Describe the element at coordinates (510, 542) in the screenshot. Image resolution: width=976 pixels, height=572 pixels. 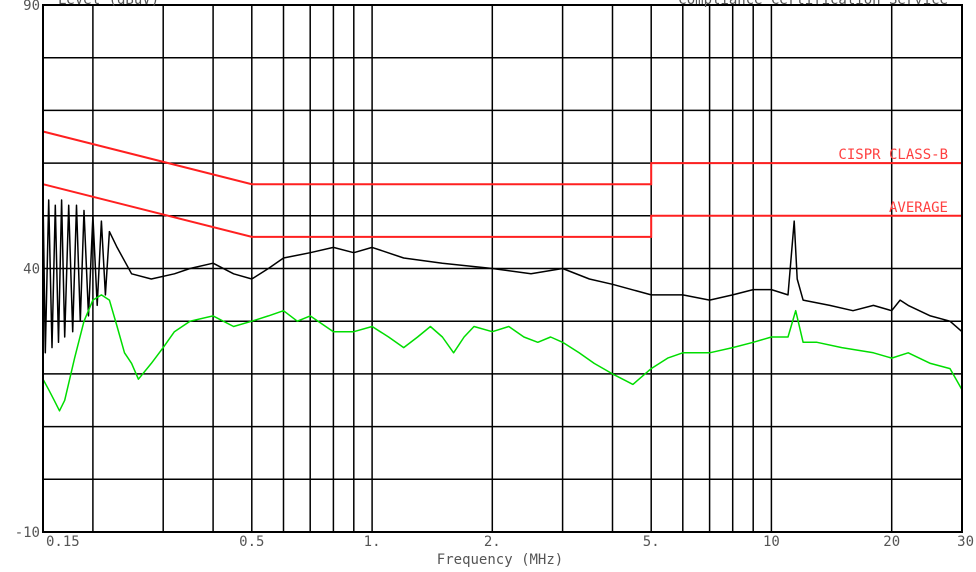
I see `x-tick-labels: 0.15 0.5 1. 2. 5. 10 20 30` at that location.